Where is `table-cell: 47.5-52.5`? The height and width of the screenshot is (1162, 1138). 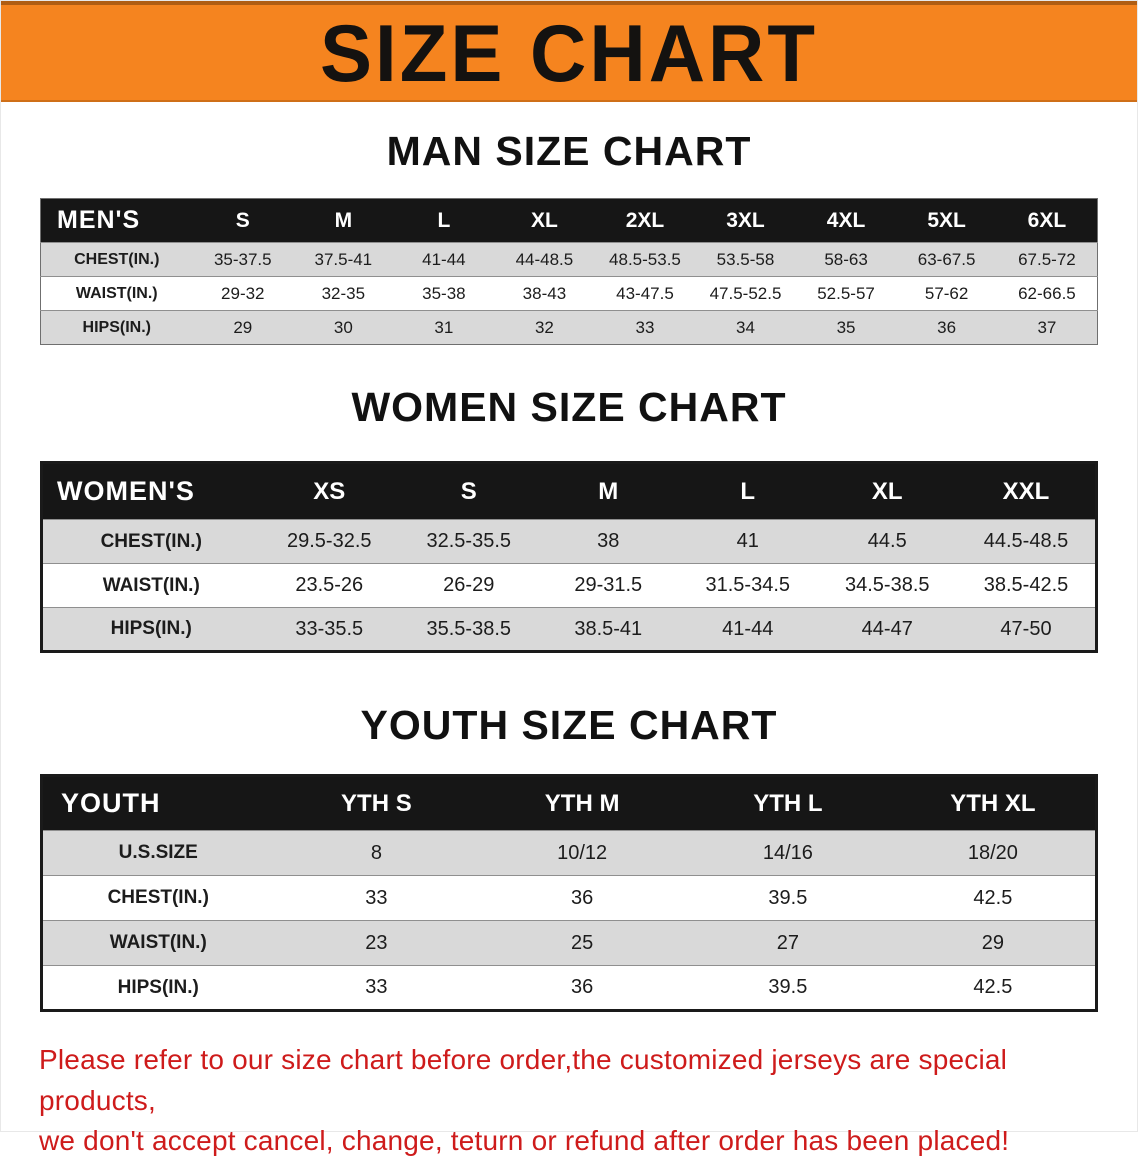
table-cell: 47.5-52.5 is located at coordinates (745, 293).